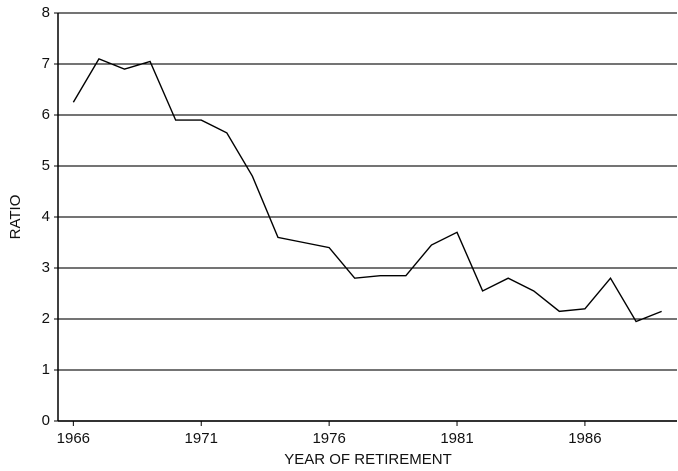 This screenshot has width=678, height=471. Describe the element at coordinates (456, 438) in the screenshot. I see `x-tick-label: 1981` at that location.